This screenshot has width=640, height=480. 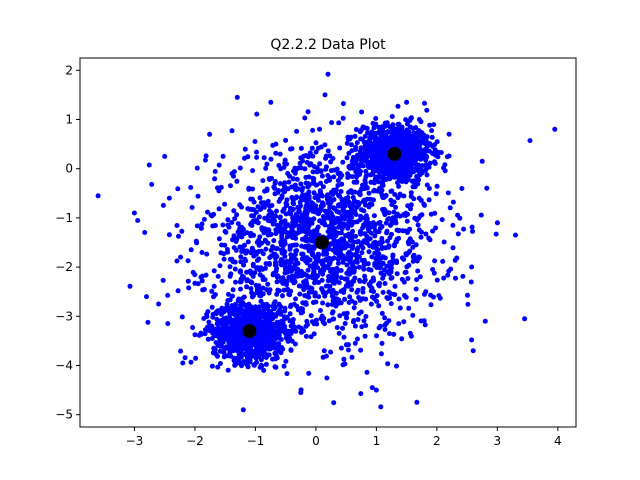 What do you see at coordinates (322, 242) in the screenshot?
I see `centroid-markers` at bounding box center [322, 242].